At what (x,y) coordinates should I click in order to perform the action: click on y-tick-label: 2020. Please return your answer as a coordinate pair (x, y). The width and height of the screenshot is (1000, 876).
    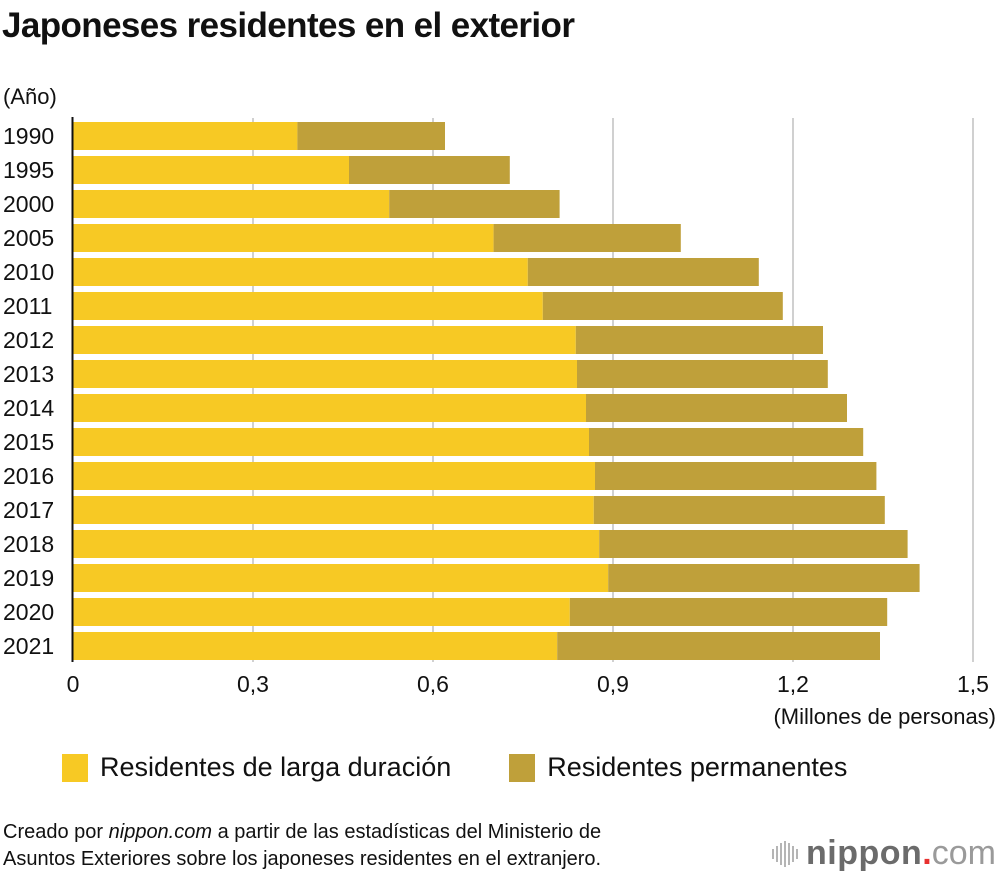
    Looking at the image, I should click on (28, 612).